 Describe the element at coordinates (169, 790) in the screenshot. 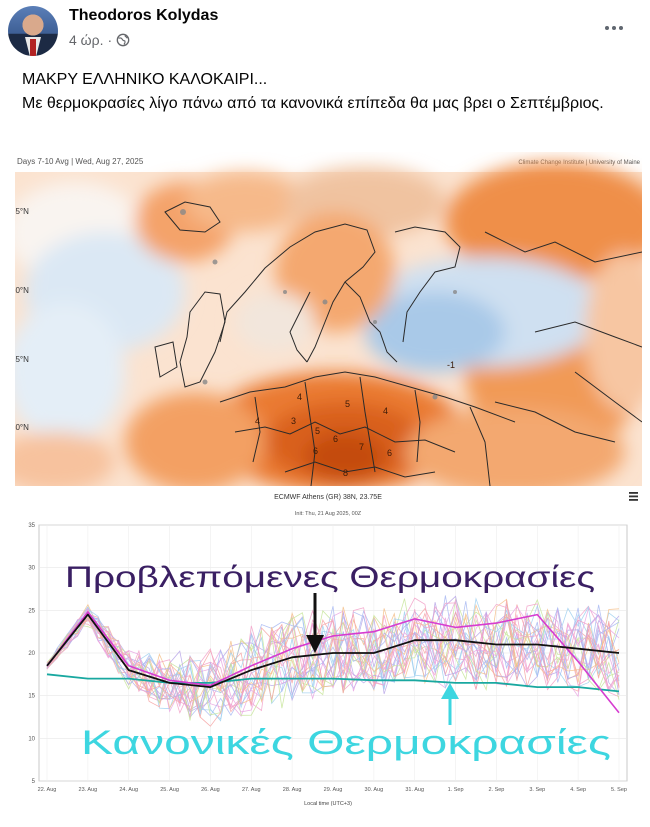

I see `x-tick-label: 25. Aug` at that location.